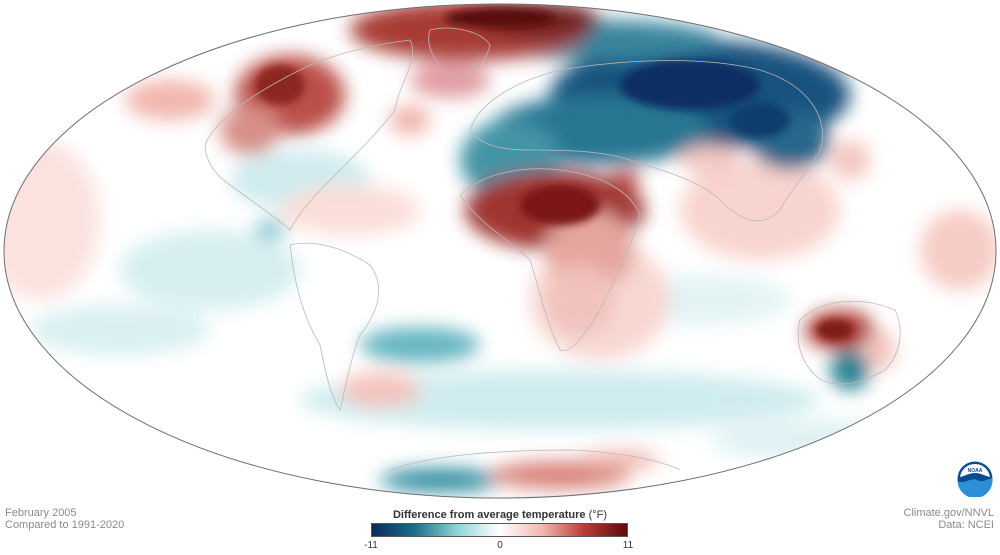 Image resolution: width=1000 pixels, height=555 pixels. I want to click on comparison-label: Compared to 1991-2020, so click(65, 525).